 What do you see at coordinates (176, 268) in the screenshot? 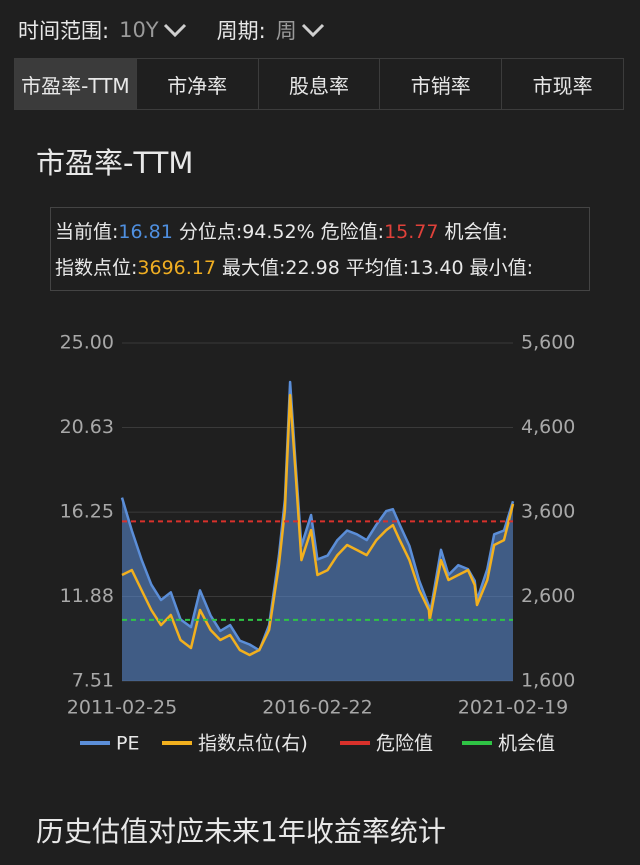
I see `stat-value: 3696.17` at bounding box center [176, 268].